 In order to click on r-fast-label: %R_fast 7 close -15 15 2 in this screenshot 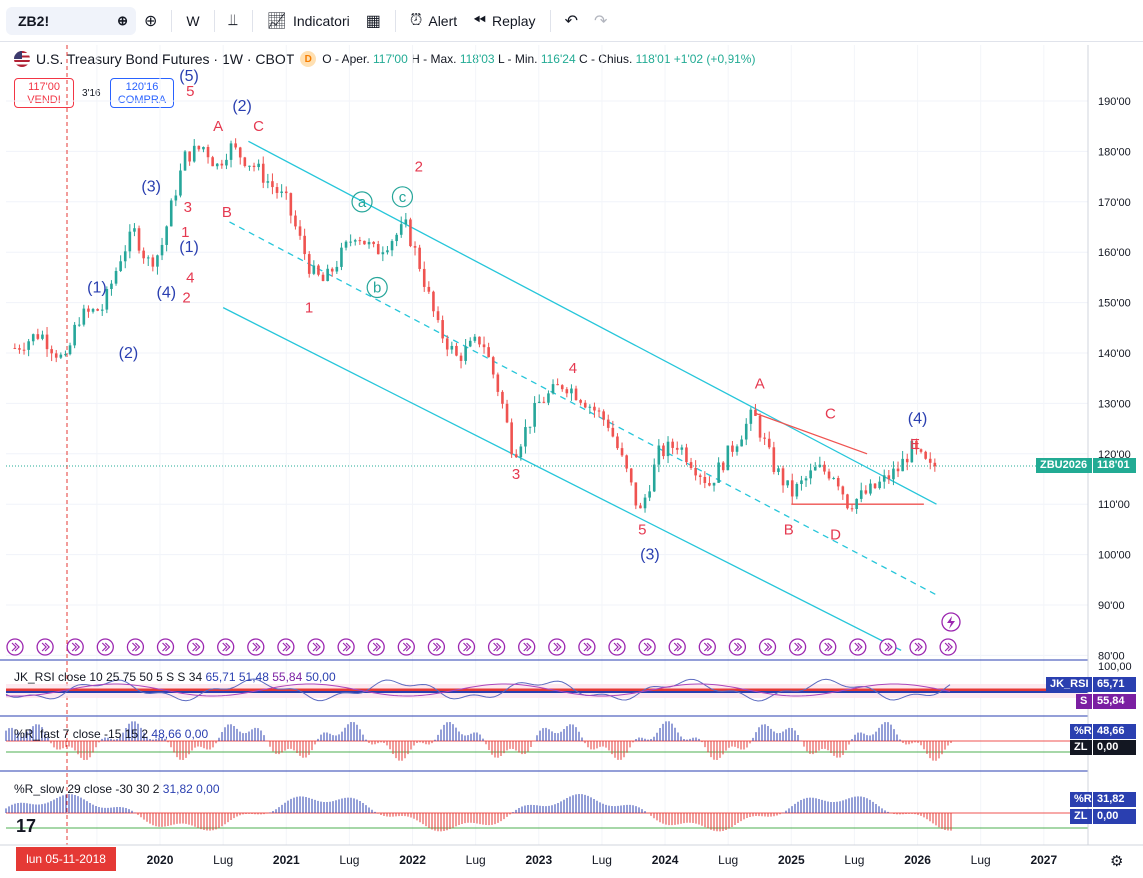, I will do `click(81, 734)`.